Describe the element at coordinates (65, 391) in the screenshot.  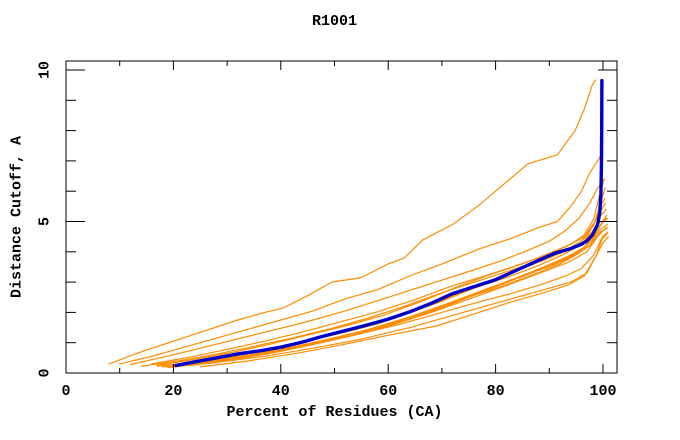
I see `x-tick-label: 0` at that location.